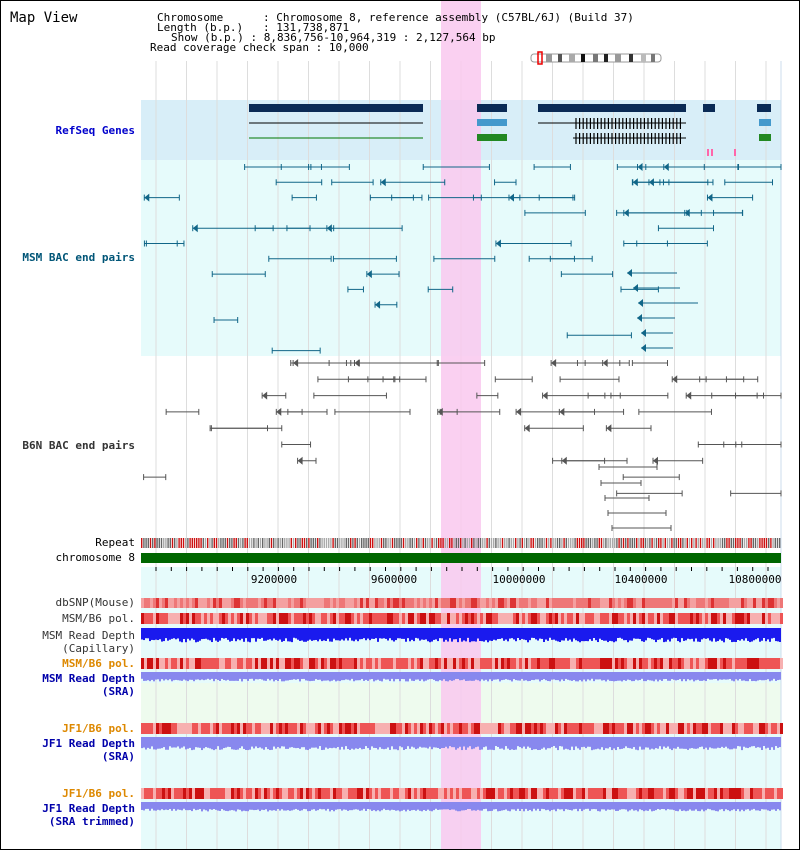 This screenshot has width=800, height=850. What do you see at coordinates (118, 691) in the screenshot?
I see `track-label-msm-depth-sra-2: (SRA)` at bounding box center [118, 691].